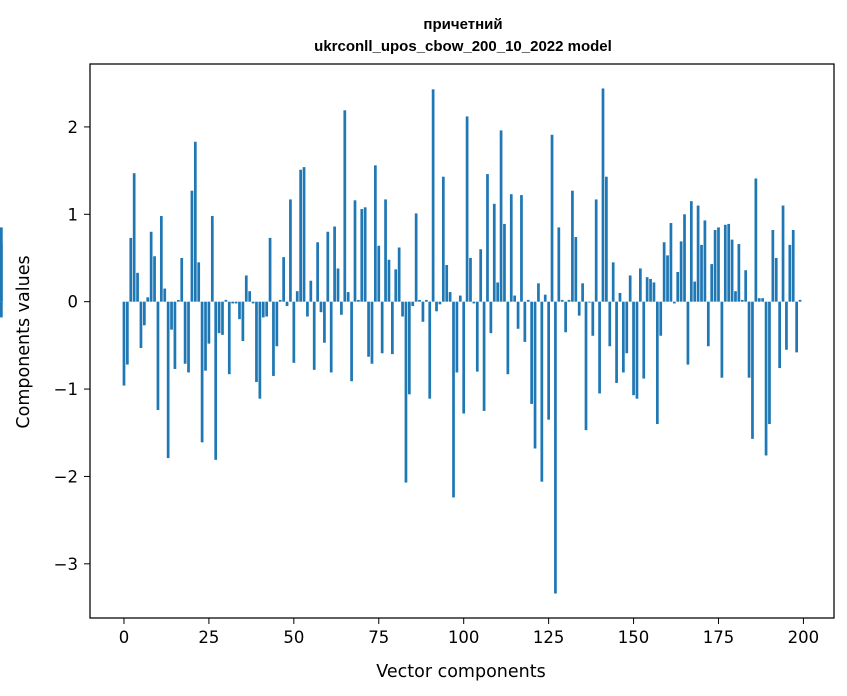 The width and height of the screenshot is (847, 696). Describe the element at coordinates (464, 637) in the screenshot. I see `x-tick-label: 100` at that location.